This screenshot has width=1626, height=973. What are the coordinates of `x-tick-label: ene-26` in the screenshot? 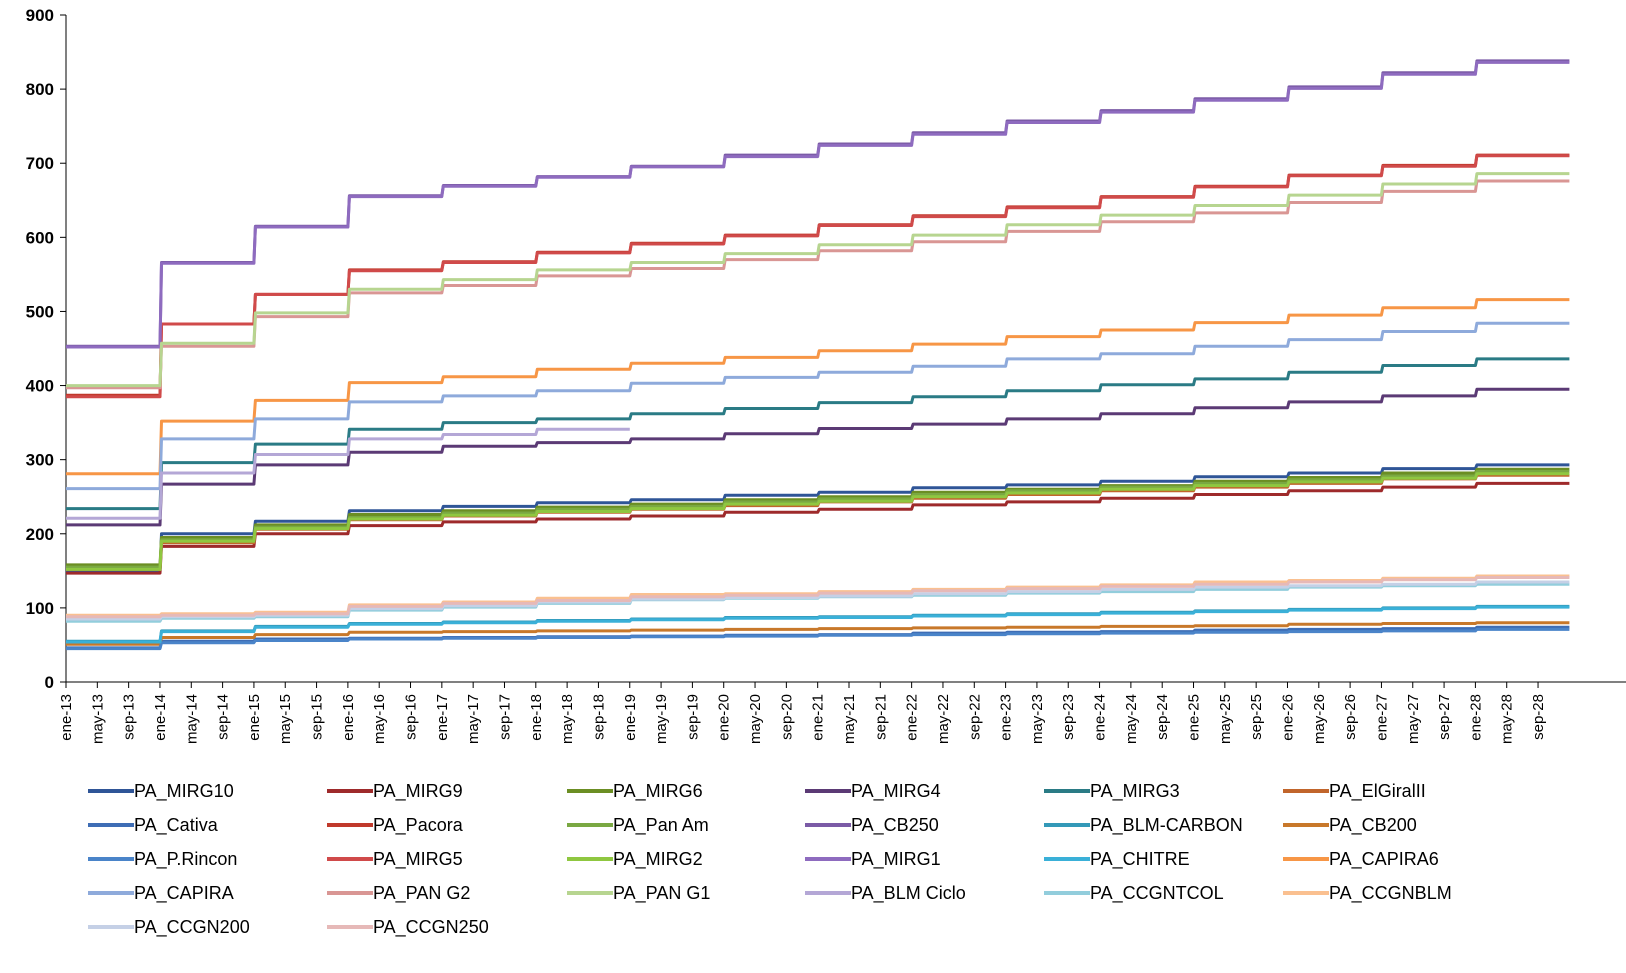 It's located at (1287, 717).